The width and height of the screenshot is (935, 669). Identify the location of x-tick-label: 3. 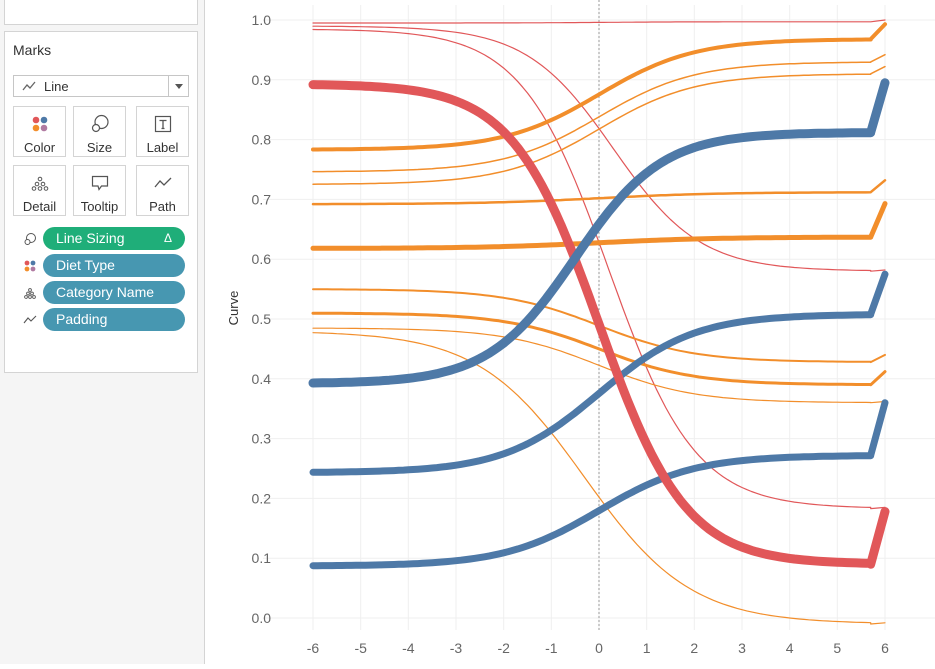
(742, 648).